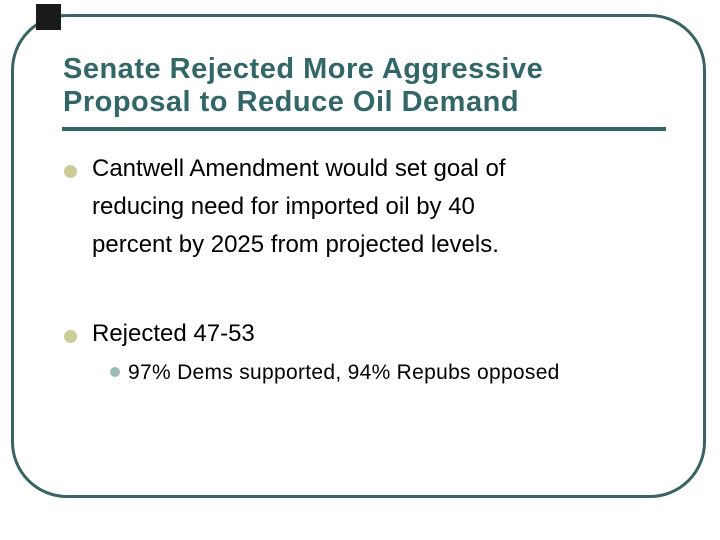  I want to click on slide-title-line-1: Senate Rejected More Aggressive, so click(303, 69).